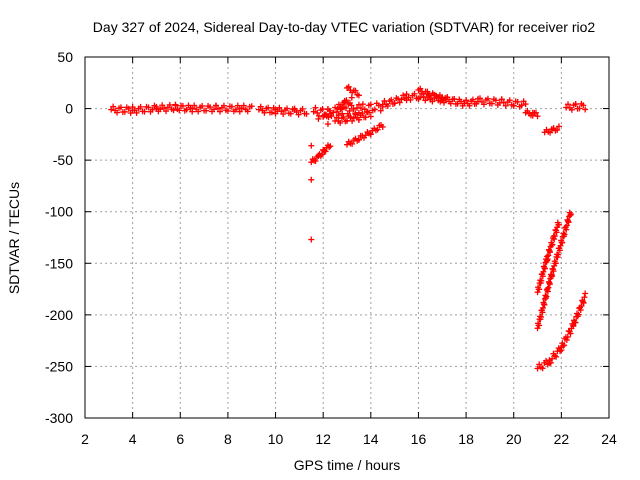 The width and height of the screenshot is (640, 480). What do you see at coordinates (133, 439) in the screenshot?
I see `x-tick-label: 4` at bounding box center [133, 439].